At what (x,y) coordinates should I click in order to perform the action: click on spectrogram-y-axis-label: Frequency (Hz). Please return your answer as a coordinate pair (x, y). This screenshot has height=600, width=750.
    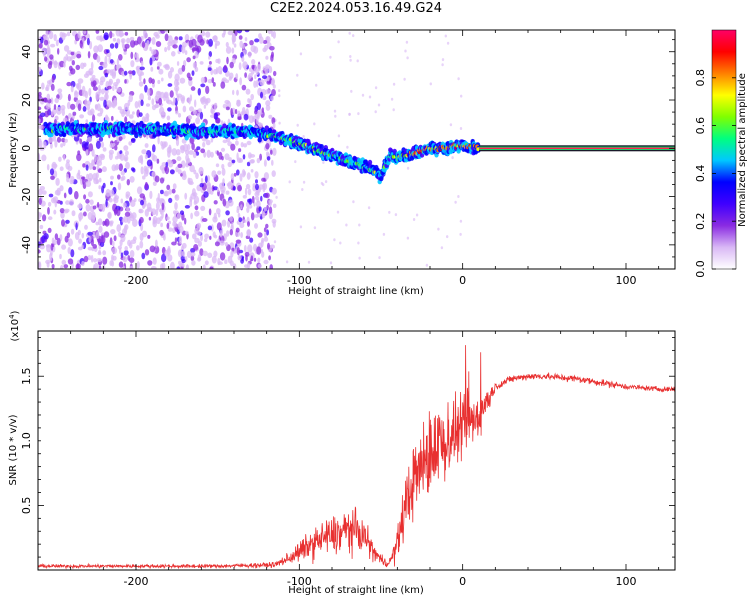
    Looking at the image, I should click on (13, 150).